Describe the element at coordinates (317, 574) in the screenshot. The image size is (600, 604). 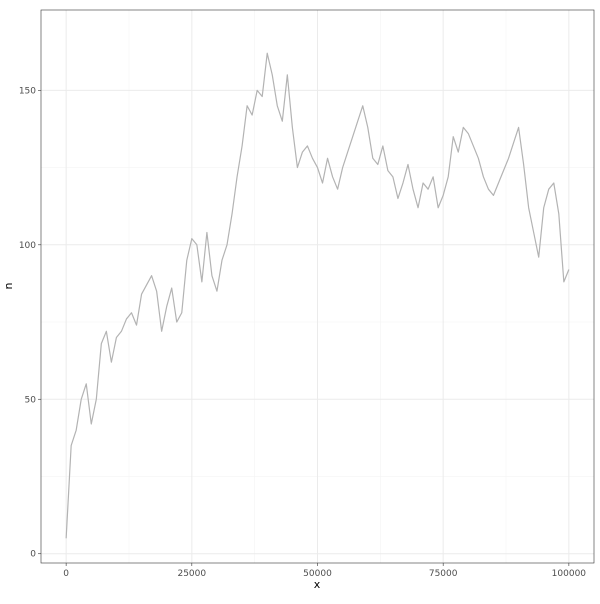
I see `x-tick-label: 50000` at that location.